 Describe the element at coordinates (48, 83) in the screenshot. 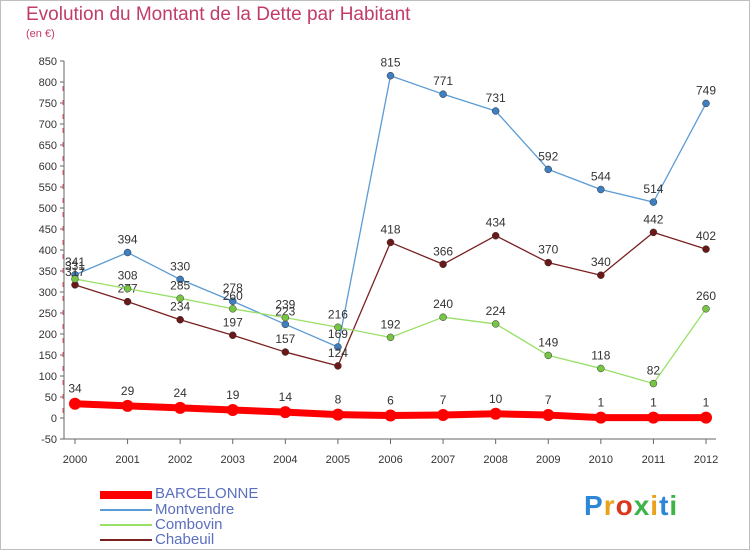

I see `y-tick-label: 800` at that location.